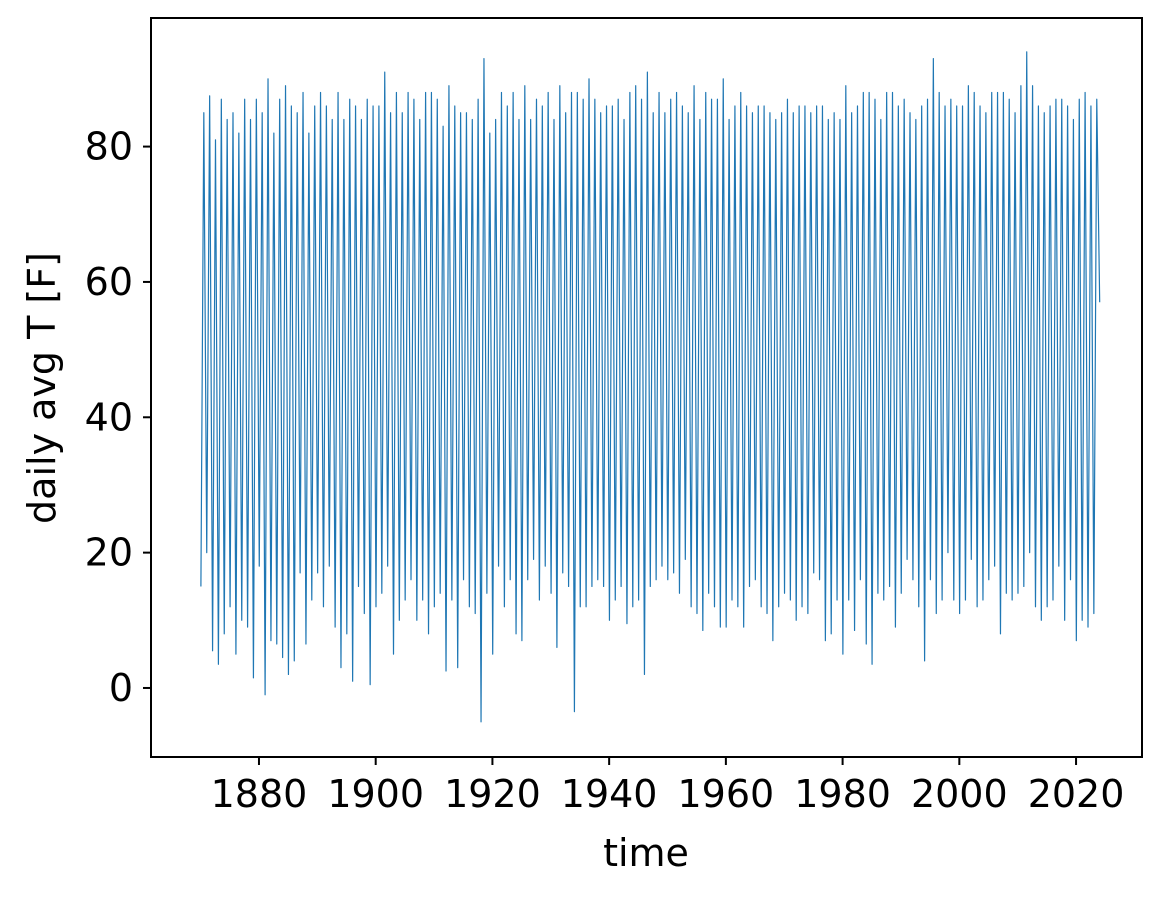 This screenshot has width=1162, height=899. I want to click on x-tick-label: 1920, so click(492, 794).